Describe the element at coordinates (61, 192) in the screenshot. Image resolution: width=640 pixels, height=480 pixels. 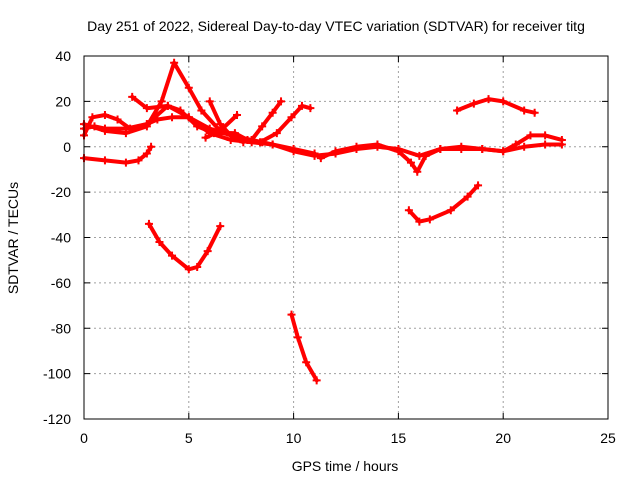
I see `y-tick-label: -20` at that location.